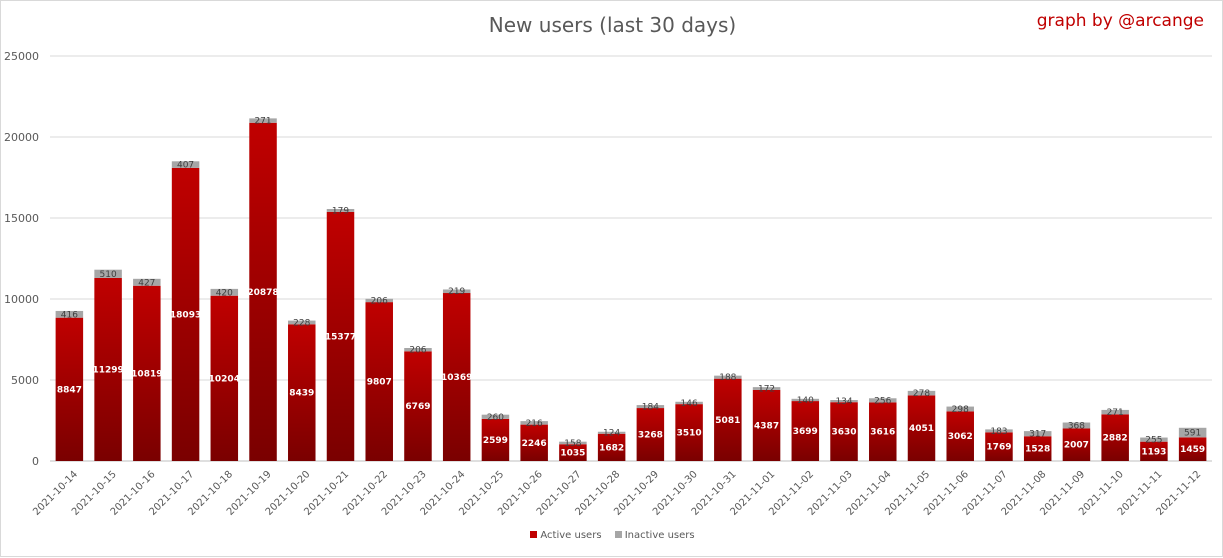 The width and height of the screenshot is (1223, 558). Describe the element at coordinates (960, 437) in the screenshot. I see `data-label-active: 3062` at that location.